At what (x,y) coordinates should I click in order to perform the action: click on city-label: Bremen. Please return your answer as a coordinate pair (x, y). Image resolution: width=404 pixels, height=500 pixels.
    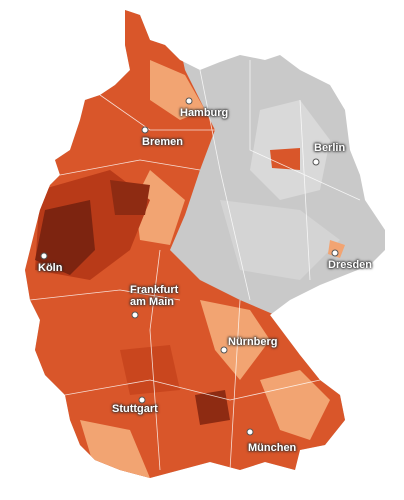
    Looking at the image, I should click on (162, 142).